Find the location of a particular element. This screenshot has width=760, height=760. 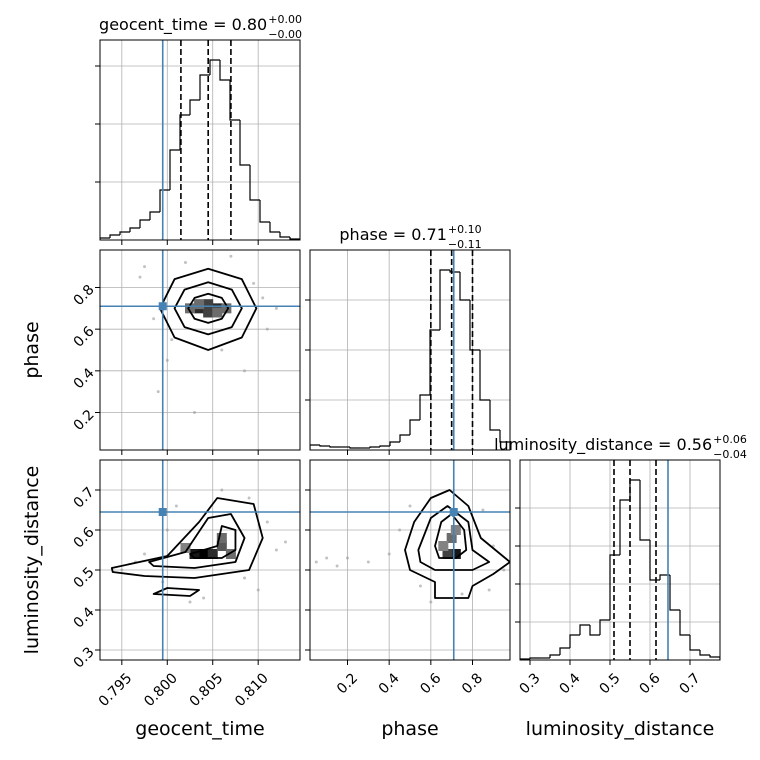

y-axis-label: luminosity_distance is located at coordinates (32, 560).